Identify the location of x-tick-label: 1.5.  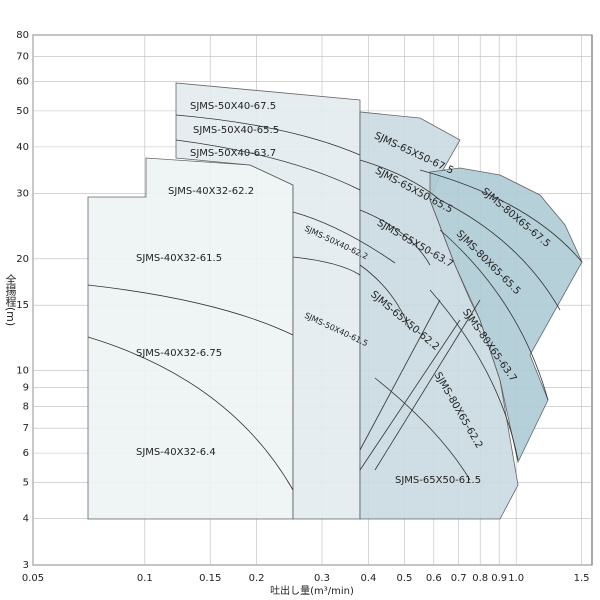
(582, 578).